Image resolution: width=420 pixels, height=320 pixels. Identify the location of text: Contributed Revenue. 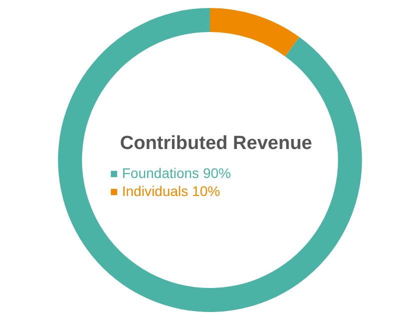
(216, 143).